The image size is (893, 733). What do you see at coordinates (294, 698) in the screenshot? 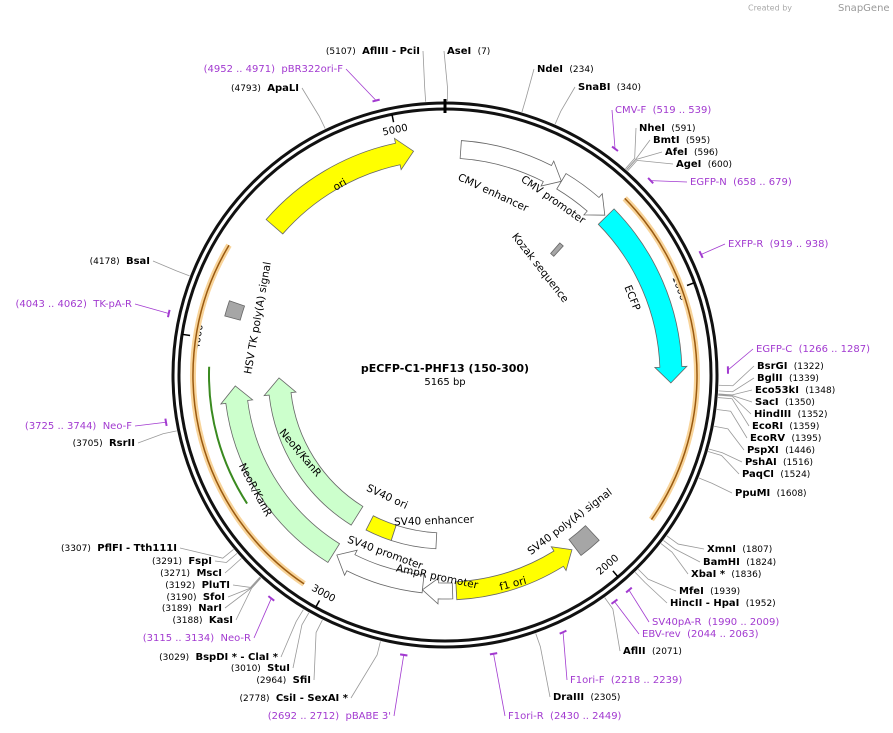
I see `site-label: (2778) CsiI - SexAI *` at bounding box center [294, 698].